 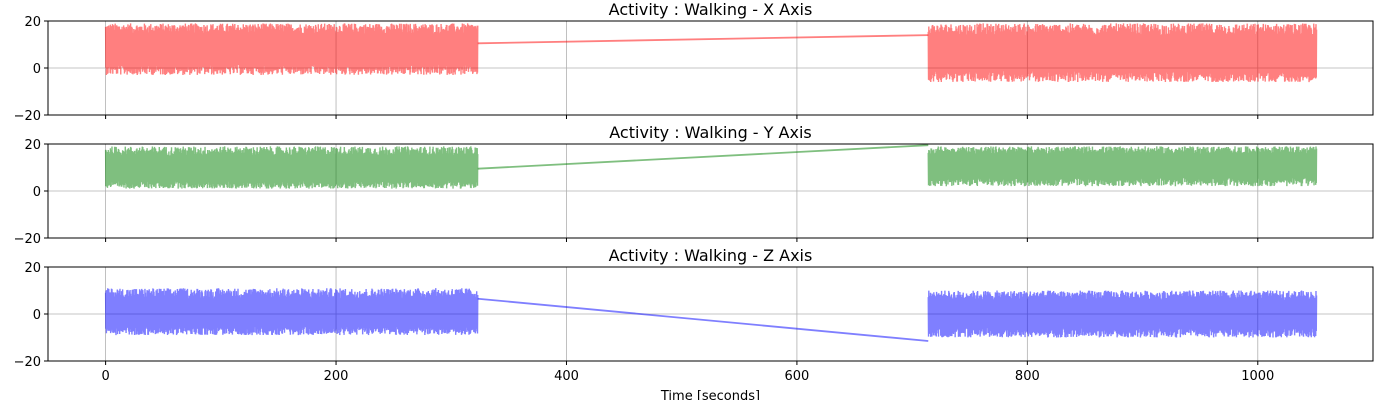 What do you see at coordinates (711, 9) in the screenshot?
I see `chart-title-x: Activity : Walking - X Axis` at bounding box center [711, 9].